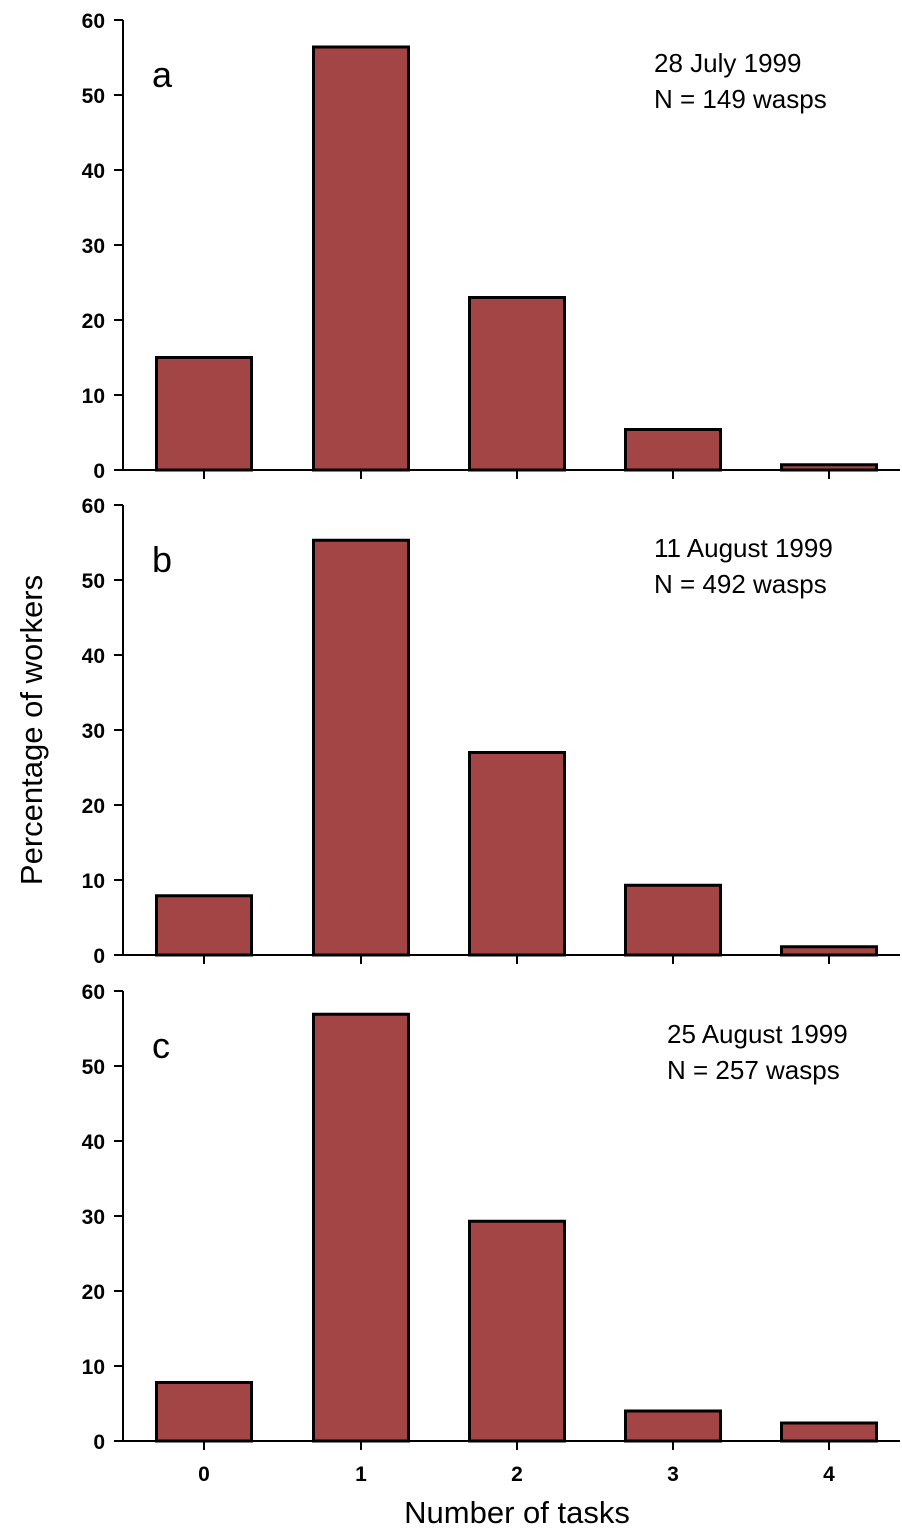 The width and height of the screenshot is (902, 1533). Describe the element at coordinates (673, 1474) in the screenshot. I see `x-tick-label: 3` at that location.